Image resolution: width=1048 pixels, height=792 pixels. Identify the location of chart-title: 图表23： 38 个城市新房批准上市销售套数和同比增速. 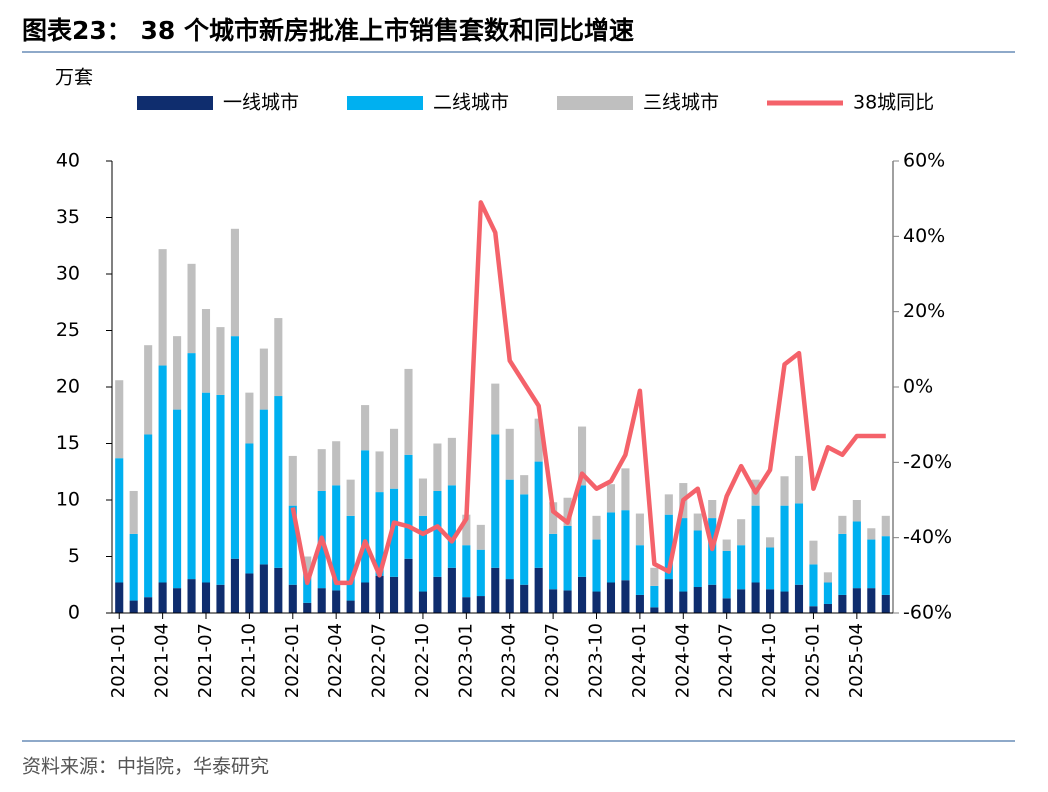
(328, 30).